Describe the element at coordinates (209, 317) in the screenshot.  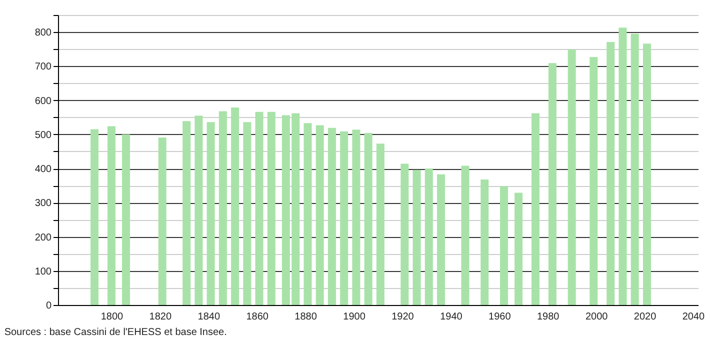
I see `x-tick-label: 1840` at that location.